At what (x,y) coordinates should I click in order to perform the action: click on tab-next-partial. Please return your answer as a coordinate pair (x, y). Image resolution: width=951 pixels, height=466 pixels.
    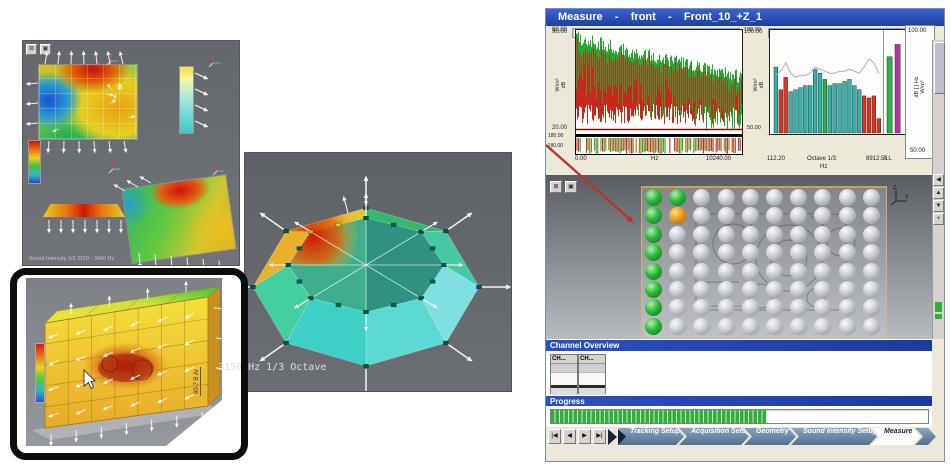
    Looking at the image, I should click on (925, 436).